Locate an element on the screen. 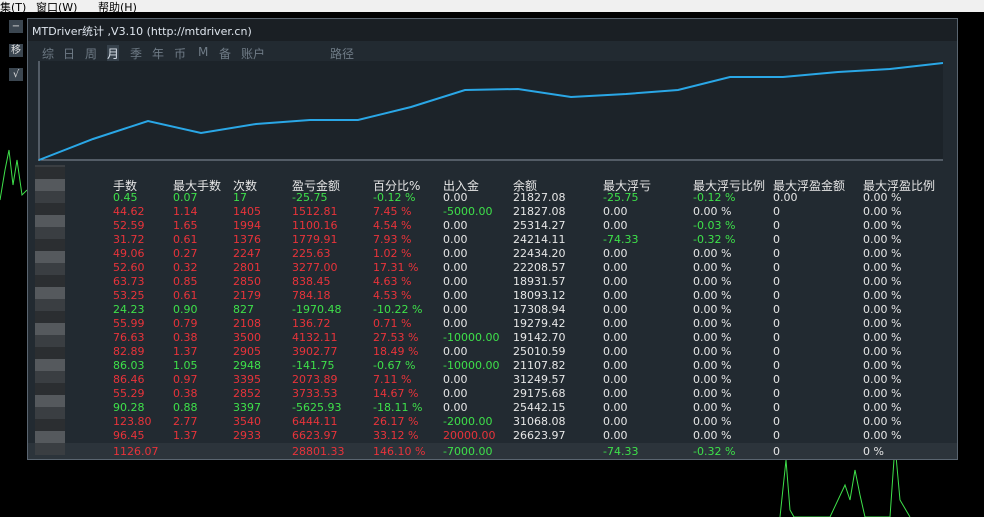 The image size is (984, 517). table-cell: 24214.11 is located at coordinates (539, 239).